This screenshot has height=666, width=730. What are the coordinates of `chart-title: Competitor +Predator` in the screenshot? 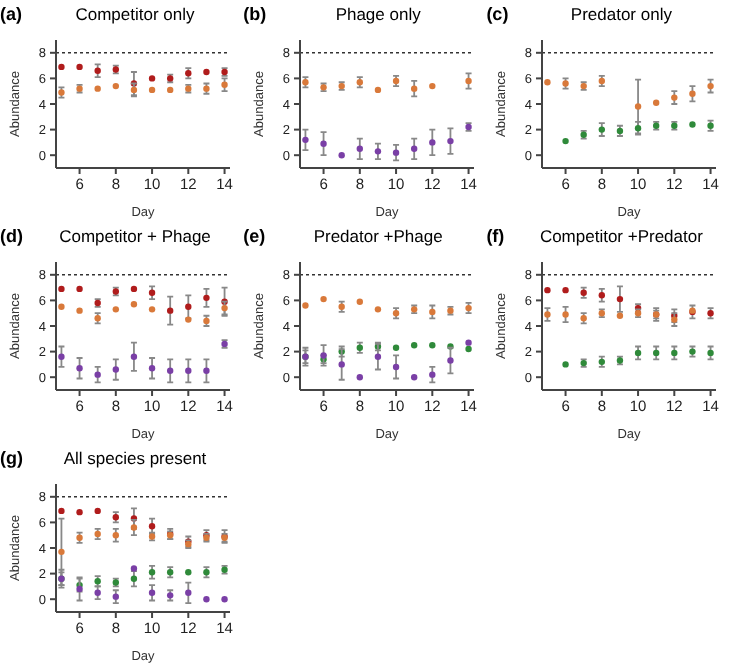 It's located at (621, 236).